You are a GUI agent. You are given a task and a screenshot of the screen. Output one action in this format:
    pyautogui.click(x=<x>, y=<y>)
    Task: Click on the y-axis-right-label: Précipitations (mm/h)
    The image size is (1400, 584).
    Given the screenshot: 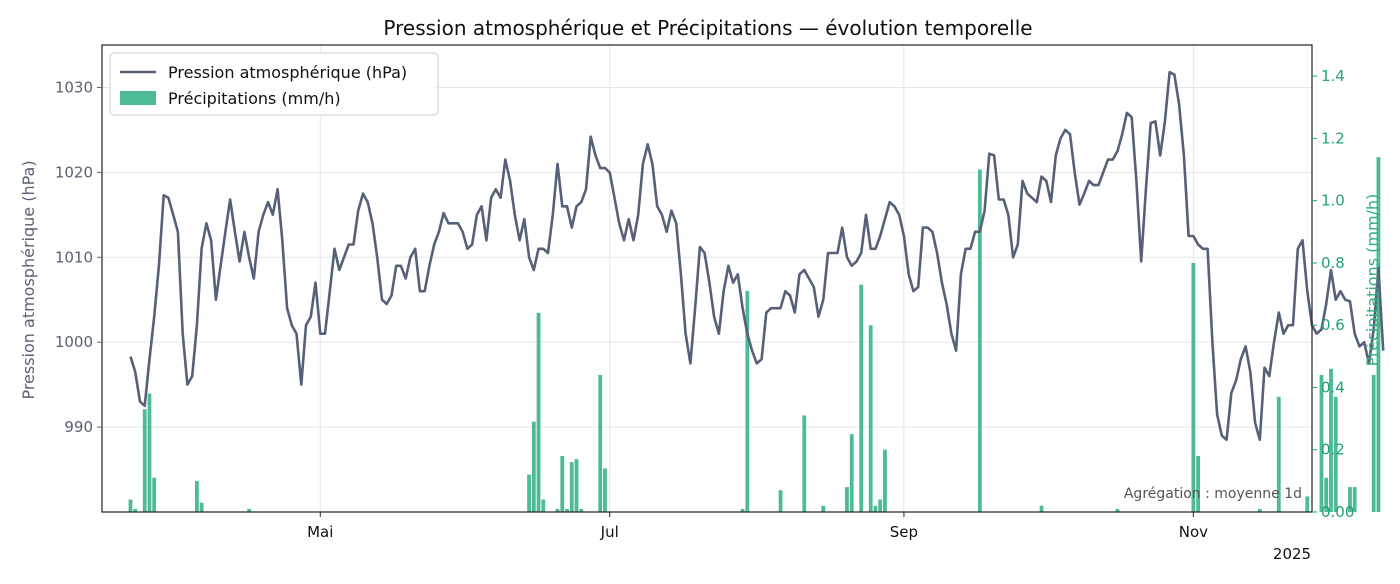 What is the action you would take?
    pyautogui.click(x=1372, y=280)
    